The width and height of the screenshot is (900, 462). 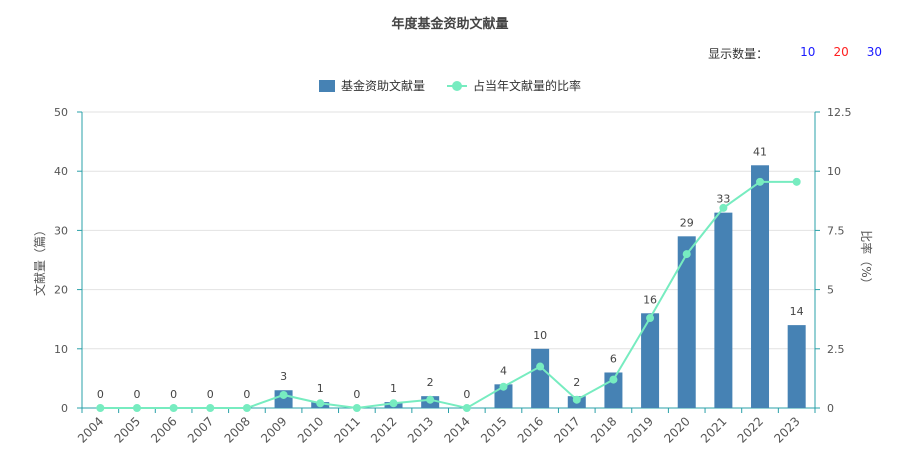 What do you see at coordinates (457, 86) in the screenshot?
I see `legend-line-swatch` at bounding box center [457, 86].